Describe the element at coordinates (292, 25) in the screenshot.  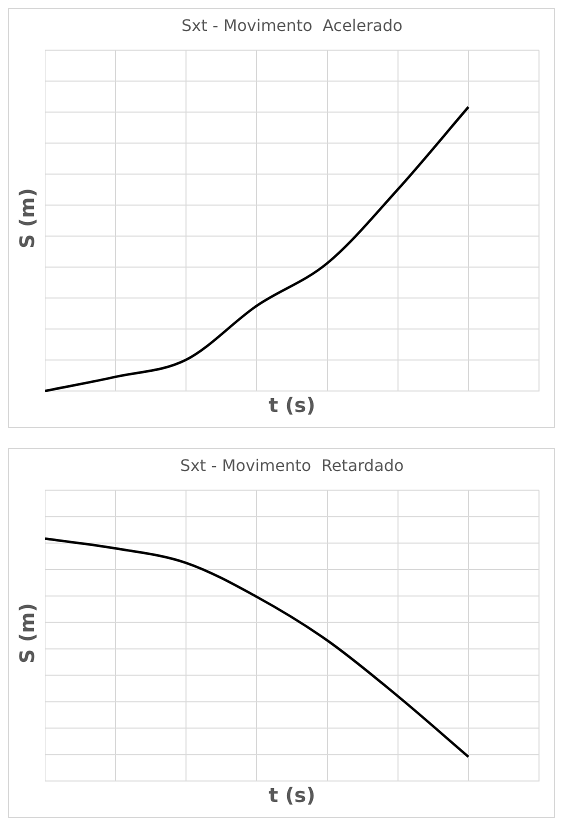
I see `chart-title: Sxt - Movimento Acelerado` at that location.